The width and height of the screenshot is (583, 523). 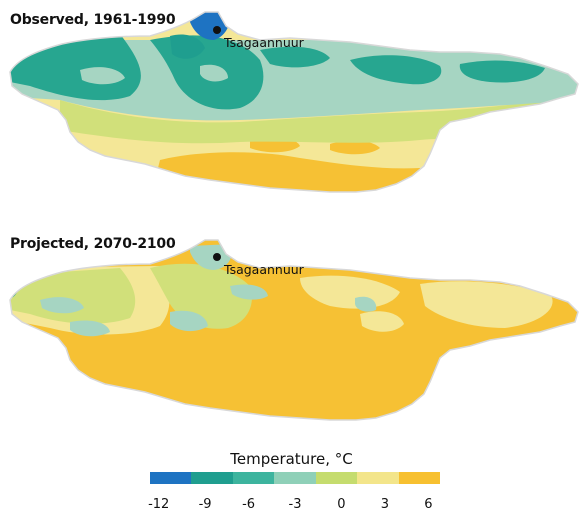 I want to click on legend-color-bar, so click(x=295, y=478).